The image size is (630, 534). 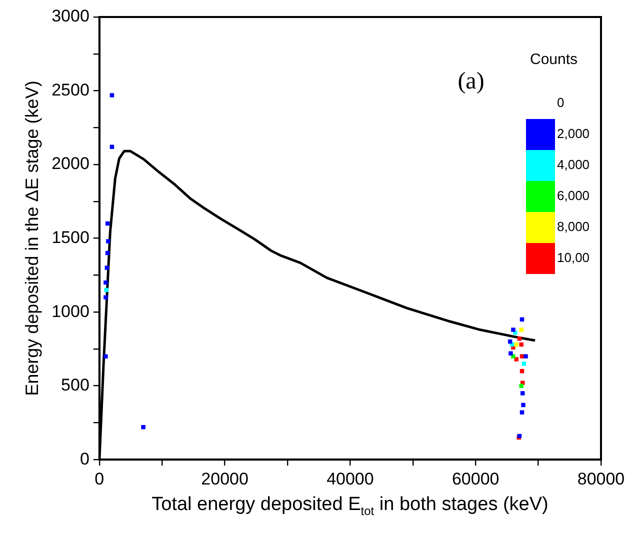 What do you see at coordinates (554, 60) in the screenshot?
I see `legend-title: Counts` at bounding box center [554, 60].